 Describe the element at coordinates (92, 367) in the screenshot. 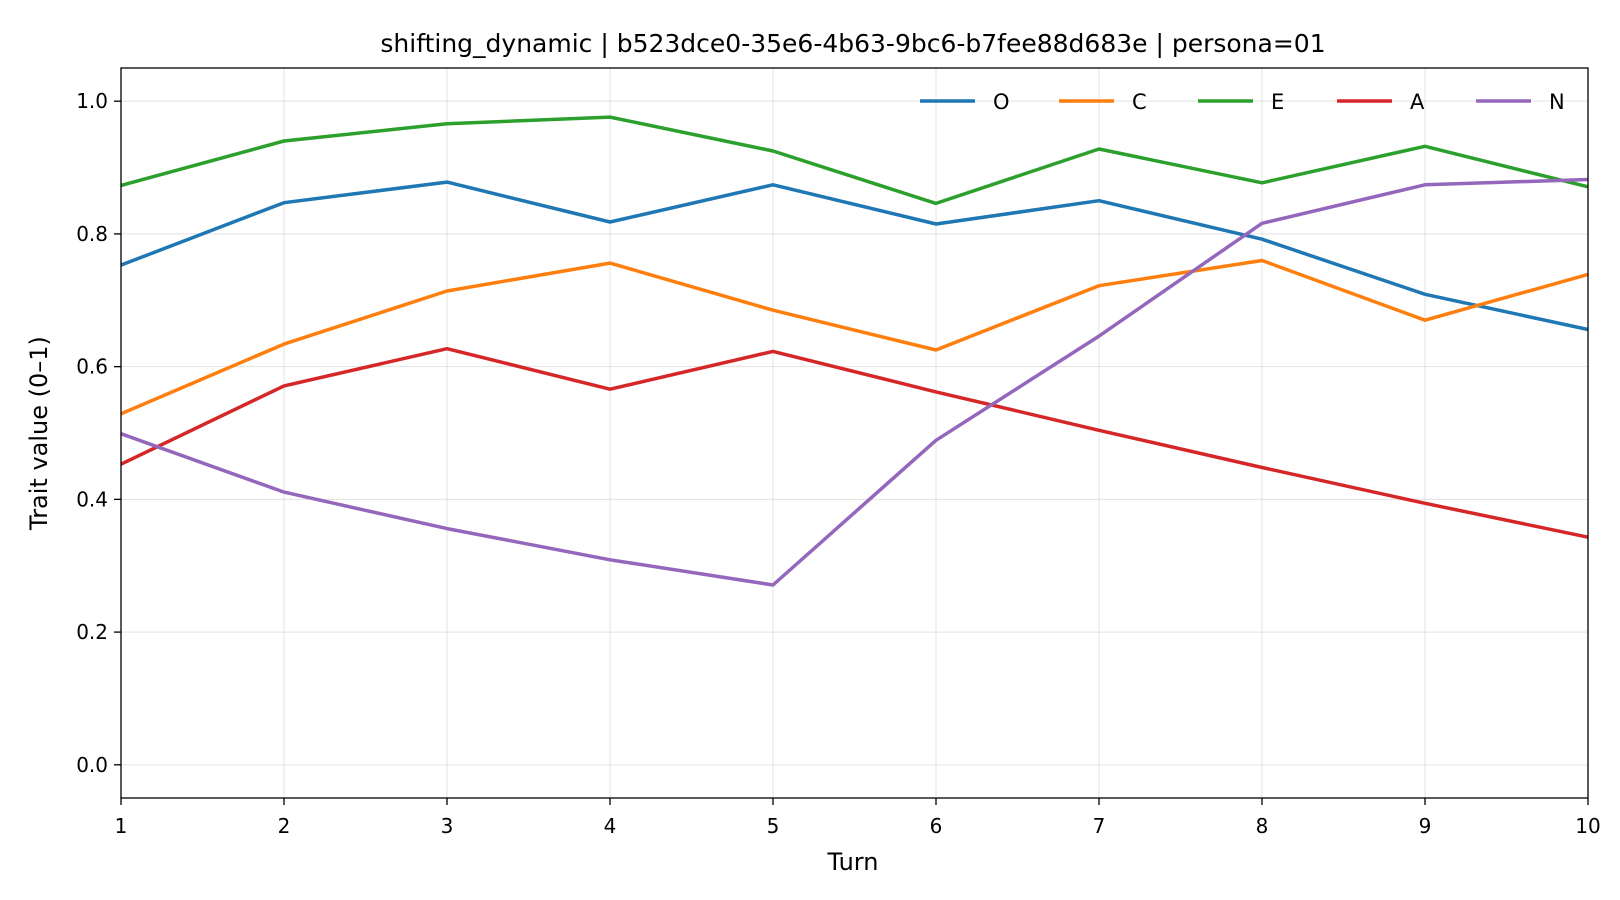

I see `y-tick-label: 0.6` at that location.